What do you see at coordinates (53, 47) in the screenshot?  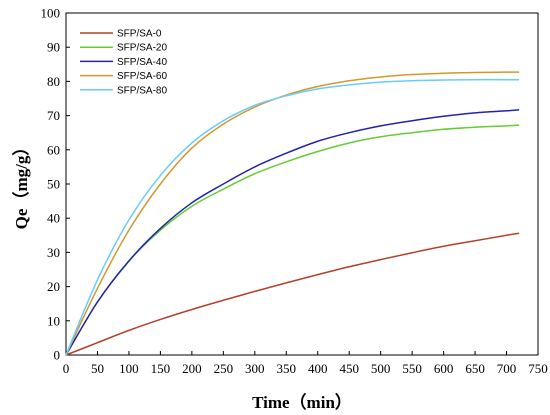 I see `y-tick-label: 90` at bounding box center [53, 47].